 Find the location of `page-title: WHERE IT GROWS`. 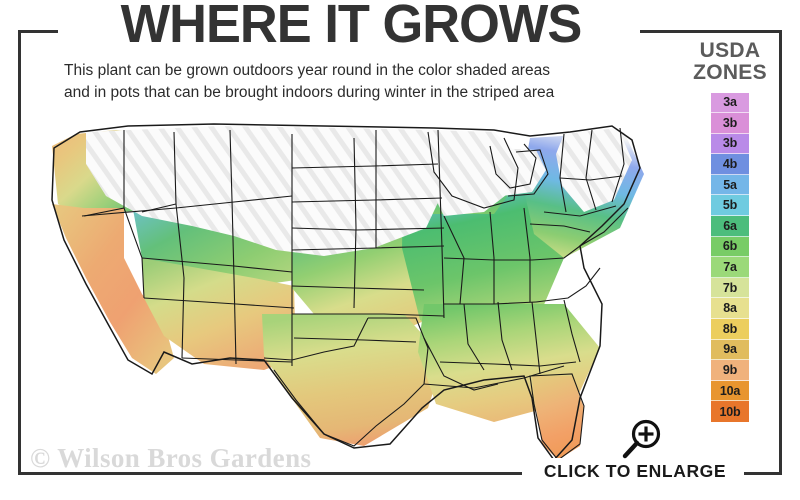

page-title: WHERE IT GROWS is located at coordinates (351, 27).